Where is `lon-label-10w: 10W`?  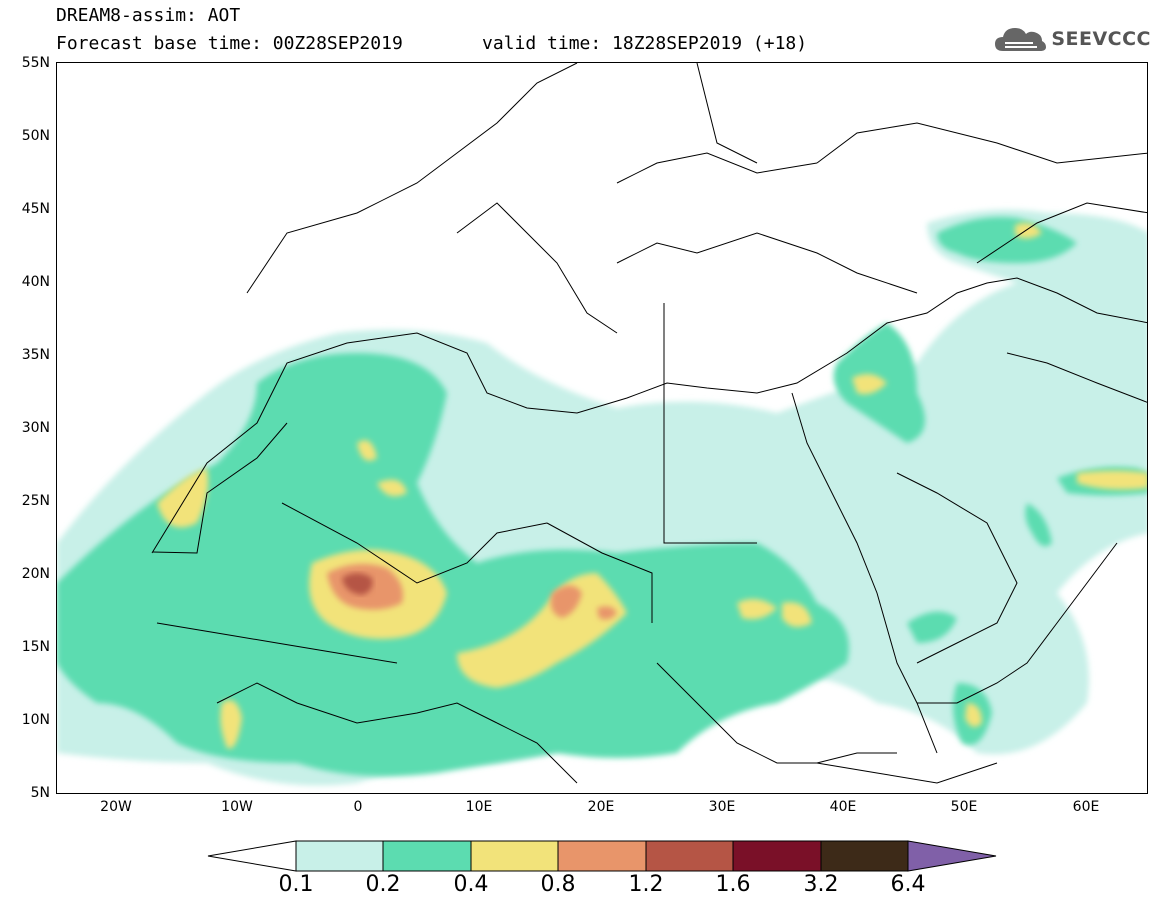
lon-label-10w: 10W is located at coordinates (237, 807).